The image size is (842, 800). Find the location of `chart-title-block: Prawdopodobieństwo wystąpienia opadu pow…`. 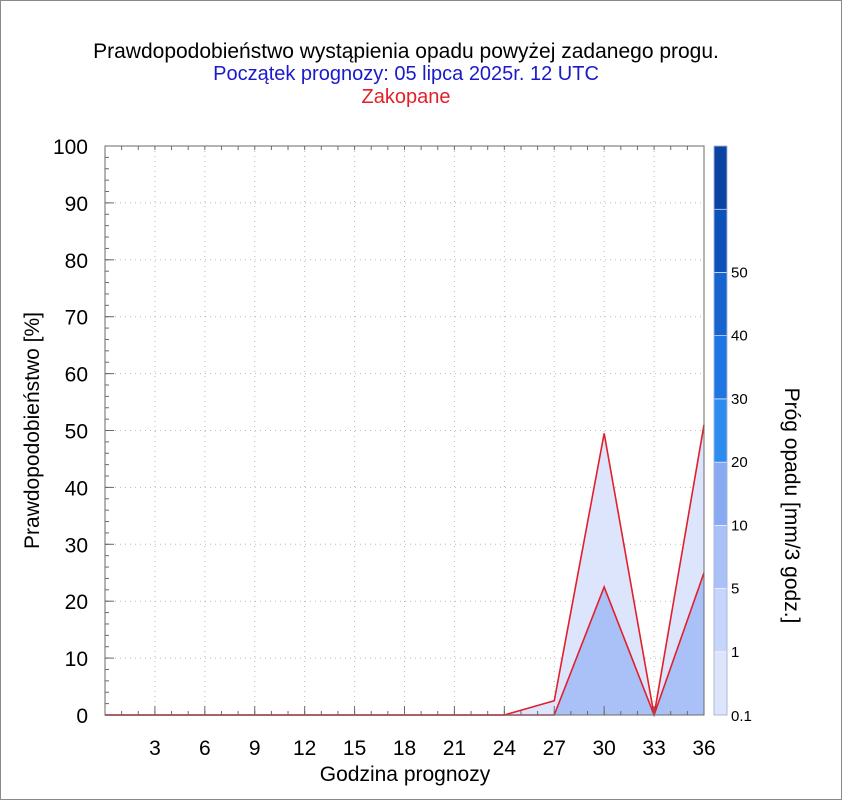

chart-title-block: Prawdopodobieństwo wystąpienia opadu pow… is located at coordinates (406, 74).